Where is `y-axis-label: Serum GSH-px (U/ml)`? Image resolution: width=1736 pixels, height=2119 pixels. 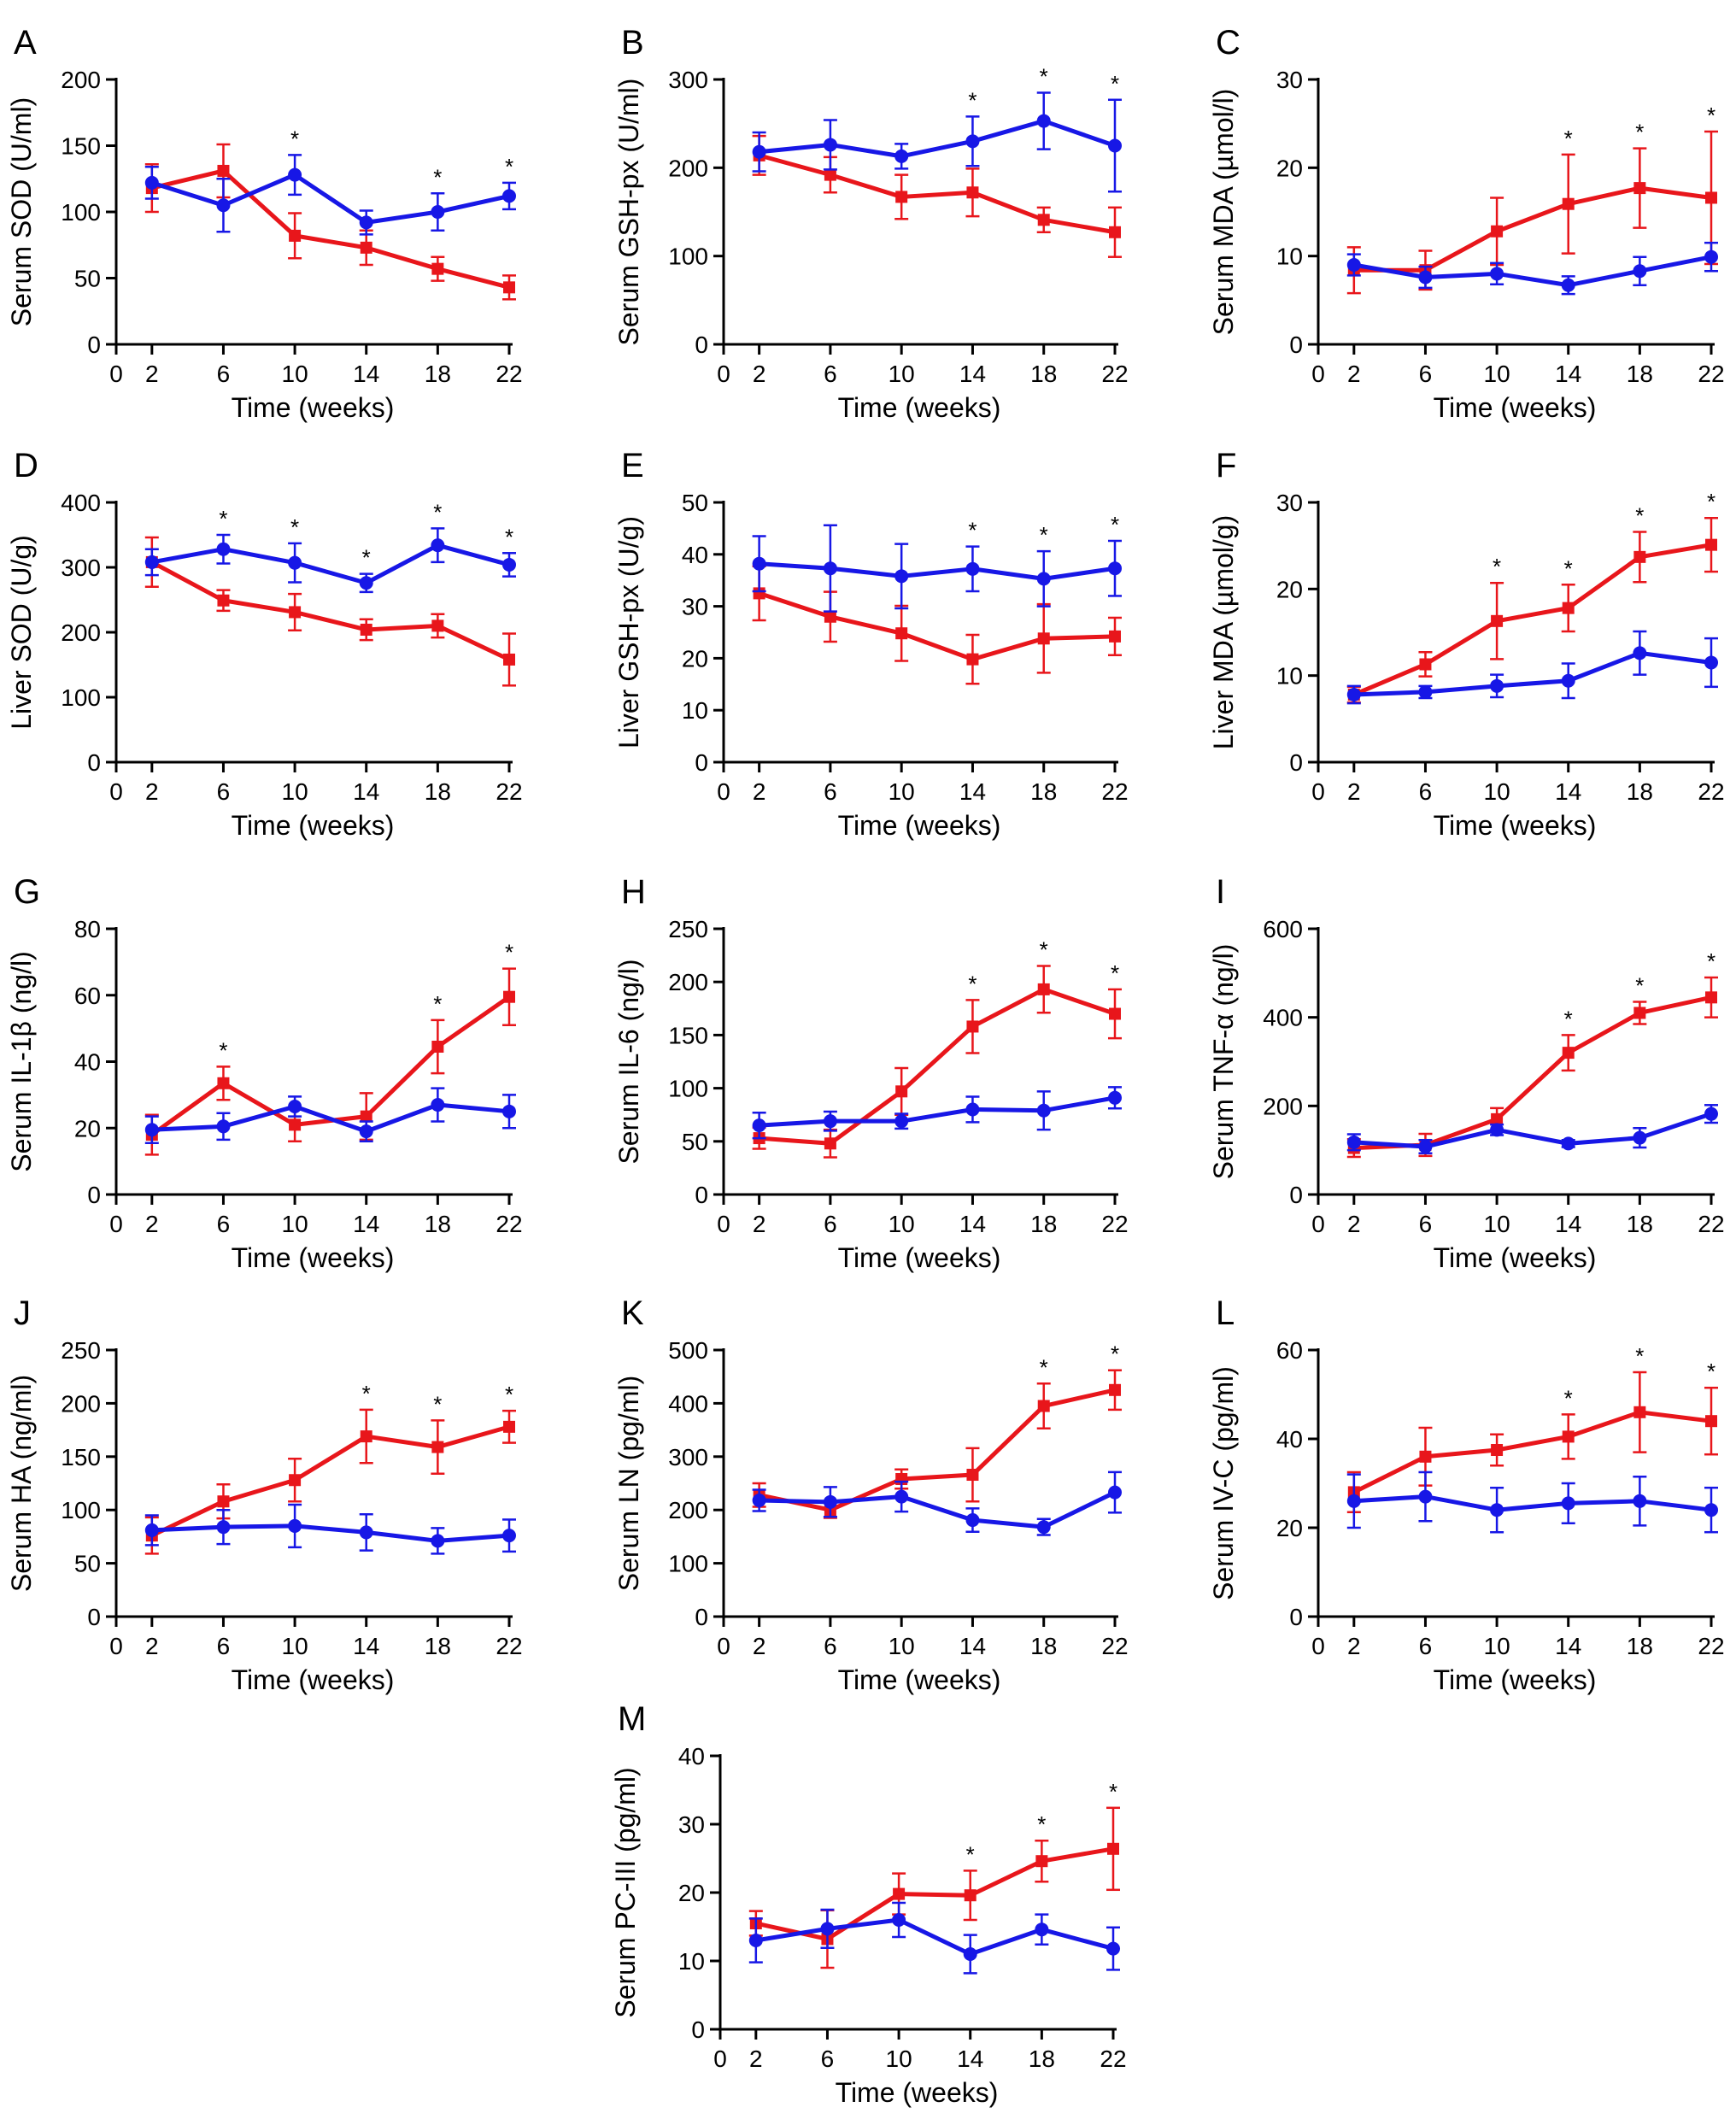 y-axis-label: Serum GSH-px (U/ml) is located at coordinates (628, 212).